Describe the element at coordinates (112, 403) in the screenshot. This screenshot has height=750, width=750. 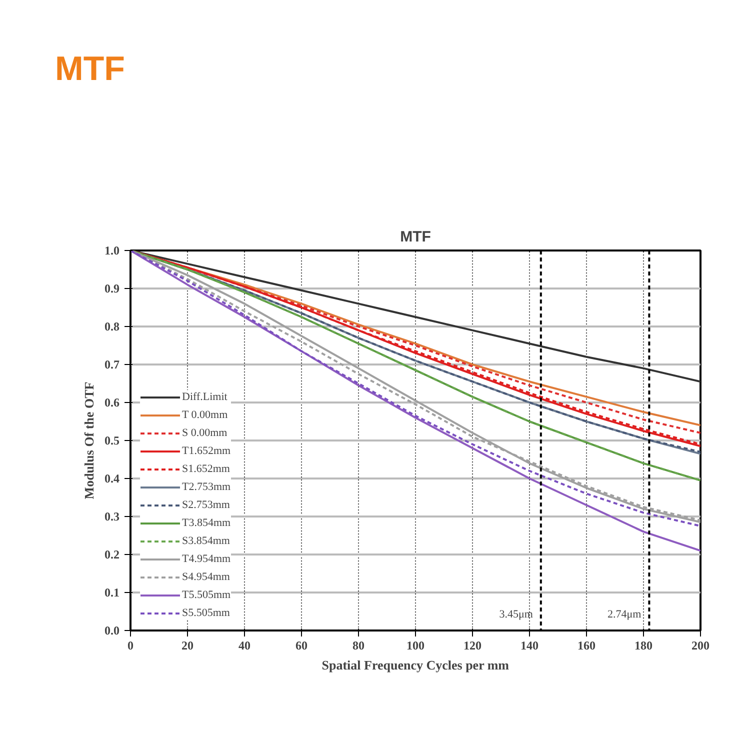
I see `y-tick-label: 0.6` at that location.